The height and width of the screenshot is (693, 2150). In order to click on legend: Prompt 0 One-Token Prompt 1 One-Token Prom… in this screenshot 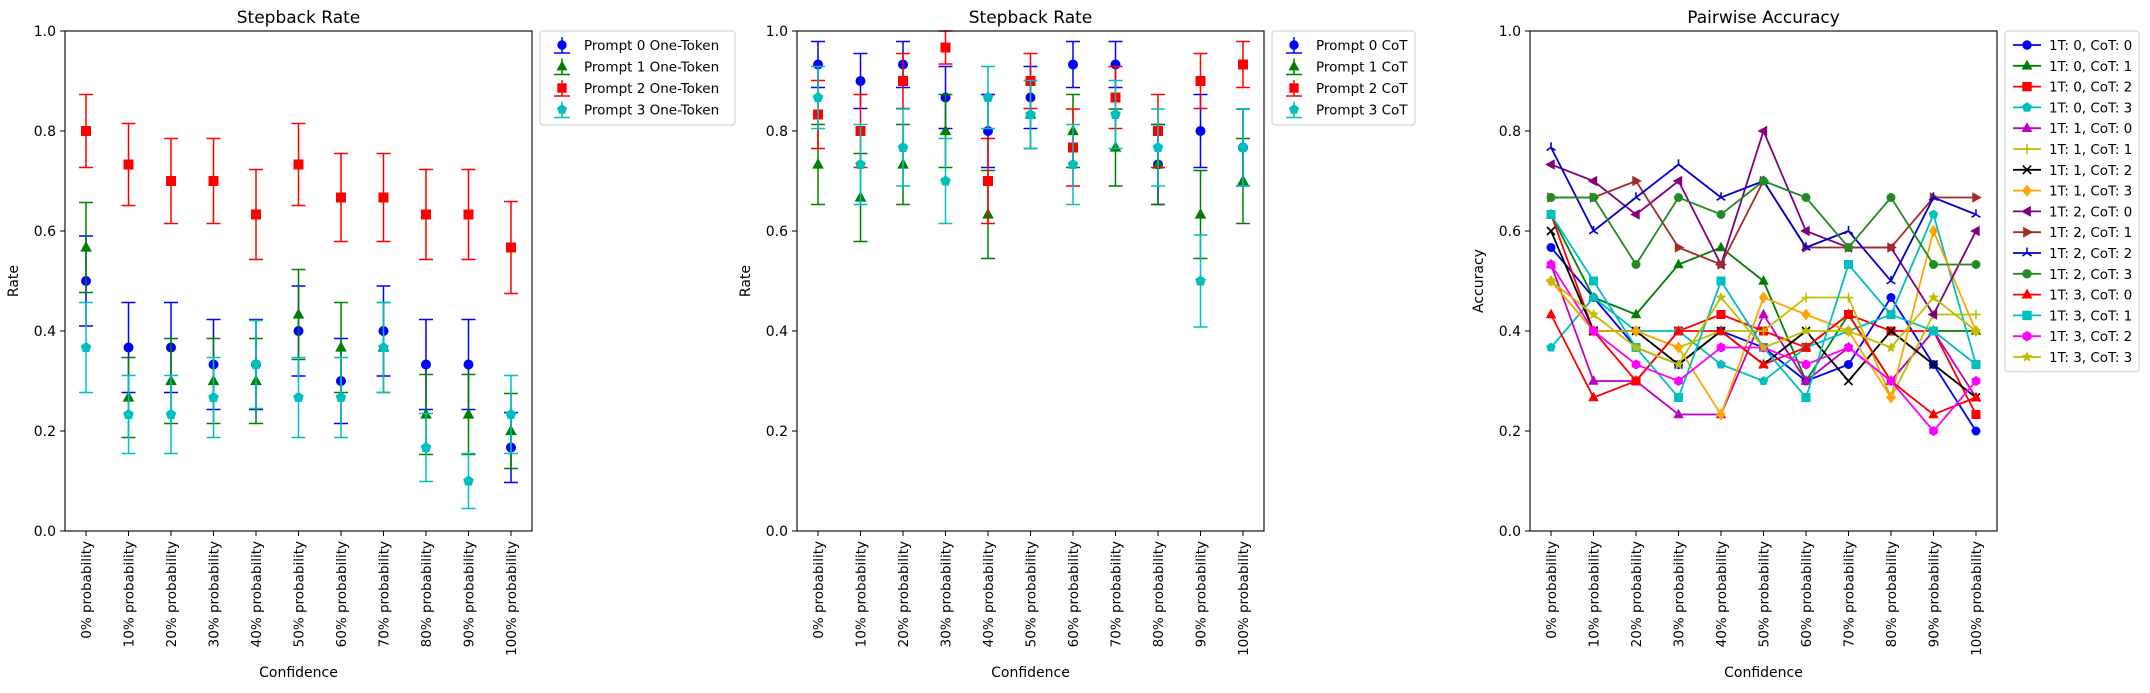, I will do `click(637, 78)`.